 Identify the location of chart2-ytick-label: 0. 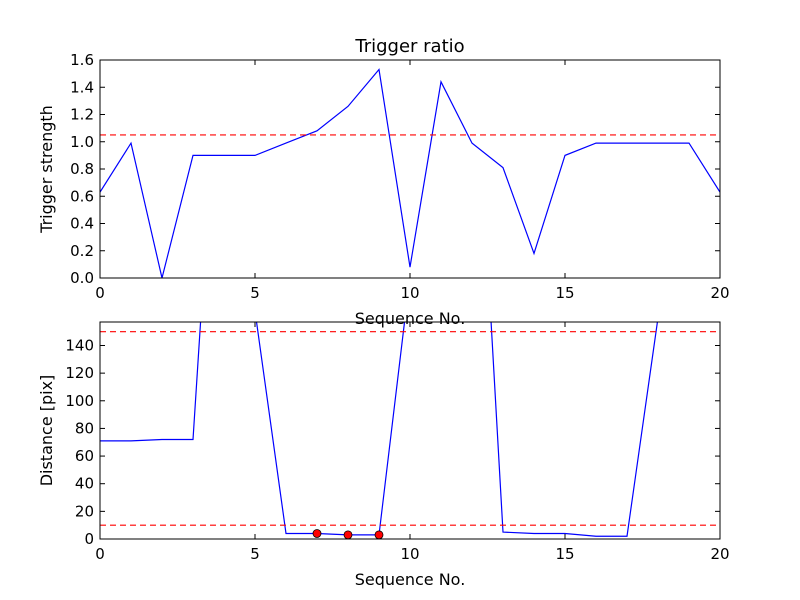
(89, 539).